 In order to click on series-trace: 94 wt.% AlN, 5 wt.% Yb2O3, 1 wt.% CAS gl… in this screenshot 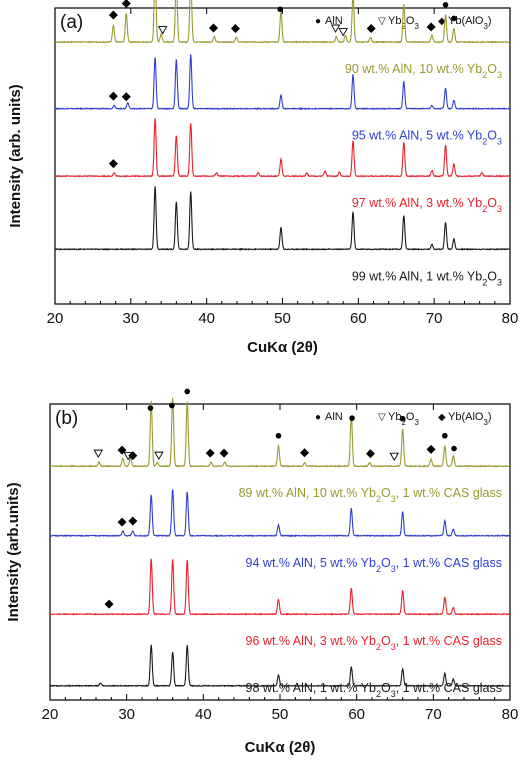, I will do `click(280, 531)`.